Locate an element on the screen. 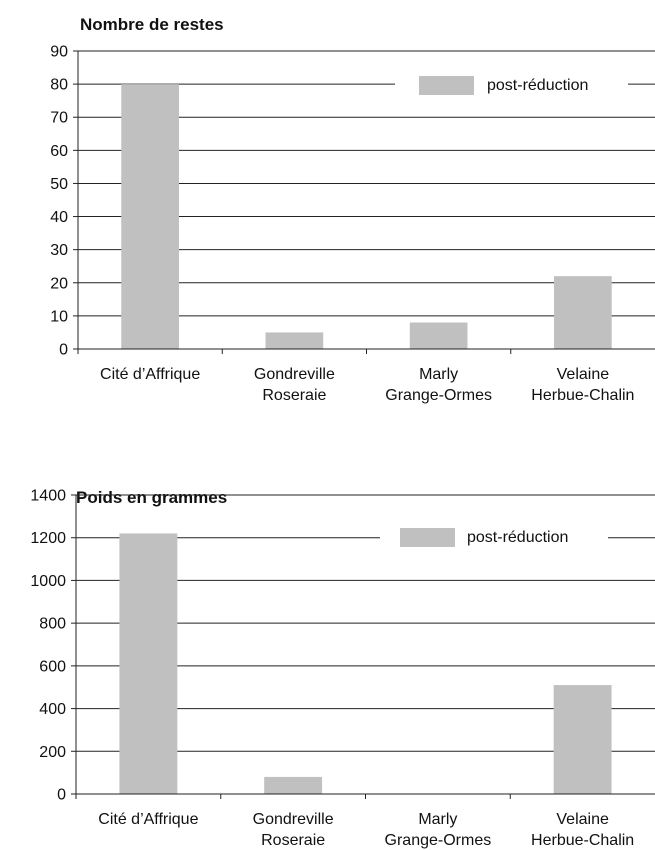 This screenshot has width=655, height=850. y-tick-label: 800 is located at coordinates (52, 624).